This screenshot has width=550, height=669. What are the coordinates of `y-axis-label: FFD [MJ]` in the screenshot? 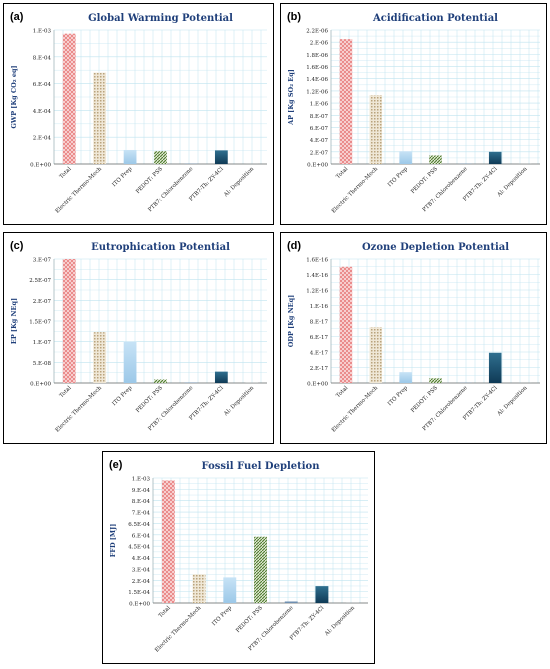 It's located at (113, 541).